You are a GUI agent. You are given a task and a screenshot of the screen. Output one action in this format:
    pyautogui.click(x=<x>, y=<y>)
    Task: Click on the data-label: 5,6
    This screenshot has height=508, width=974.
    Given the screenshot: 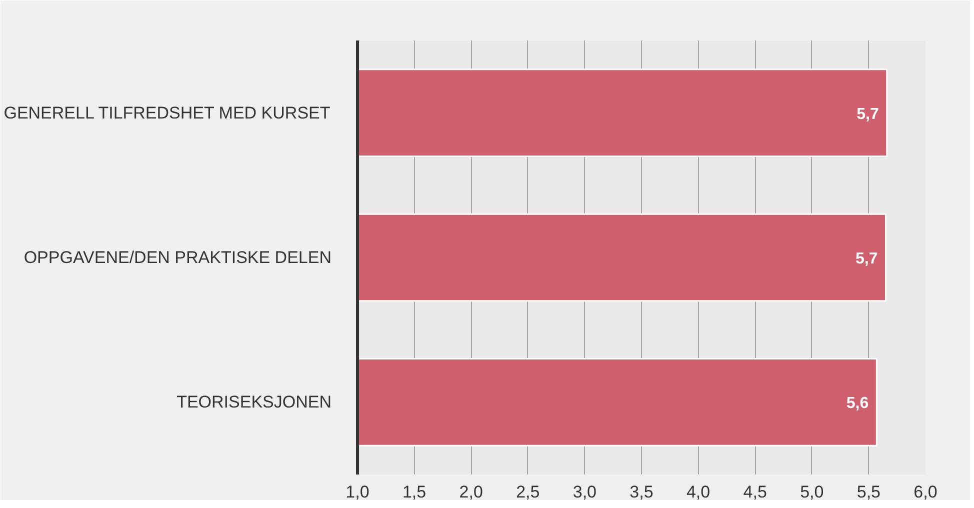 What is the action you would take?
    pyautogui.click(x=857, y=403)
    